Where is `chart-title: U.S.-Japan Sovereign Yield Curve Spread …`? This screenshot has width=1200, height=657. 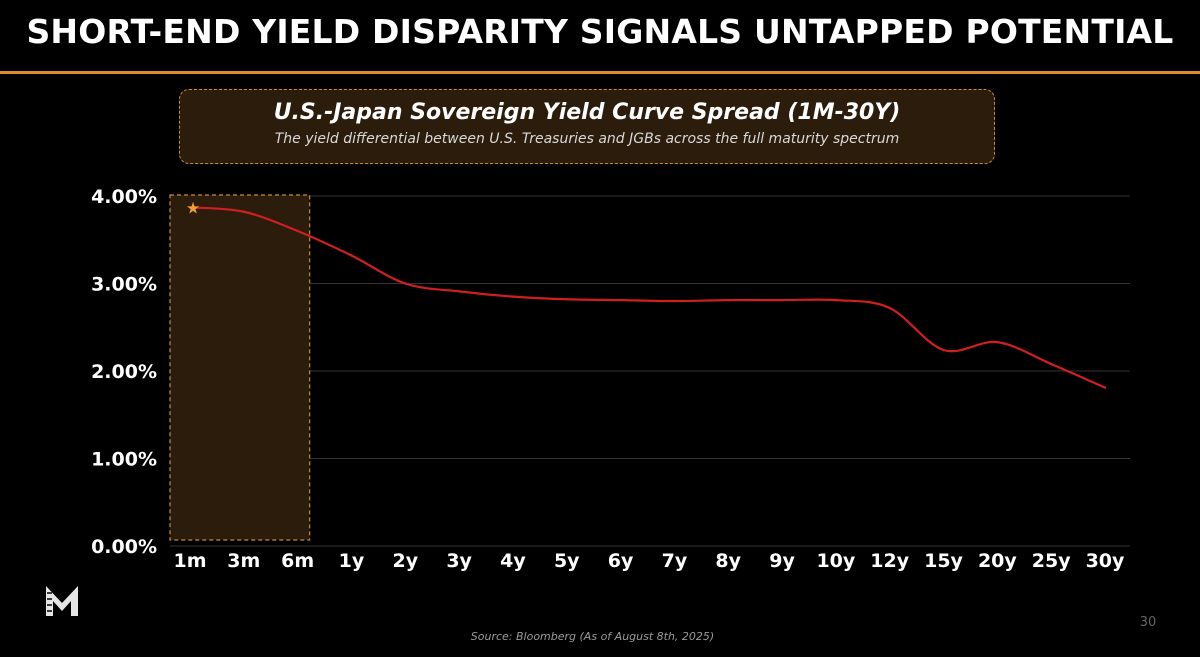
chart-title: U.S.-Japan Sovereign Yield Curve Spread … is located at coordinates (587, 112).